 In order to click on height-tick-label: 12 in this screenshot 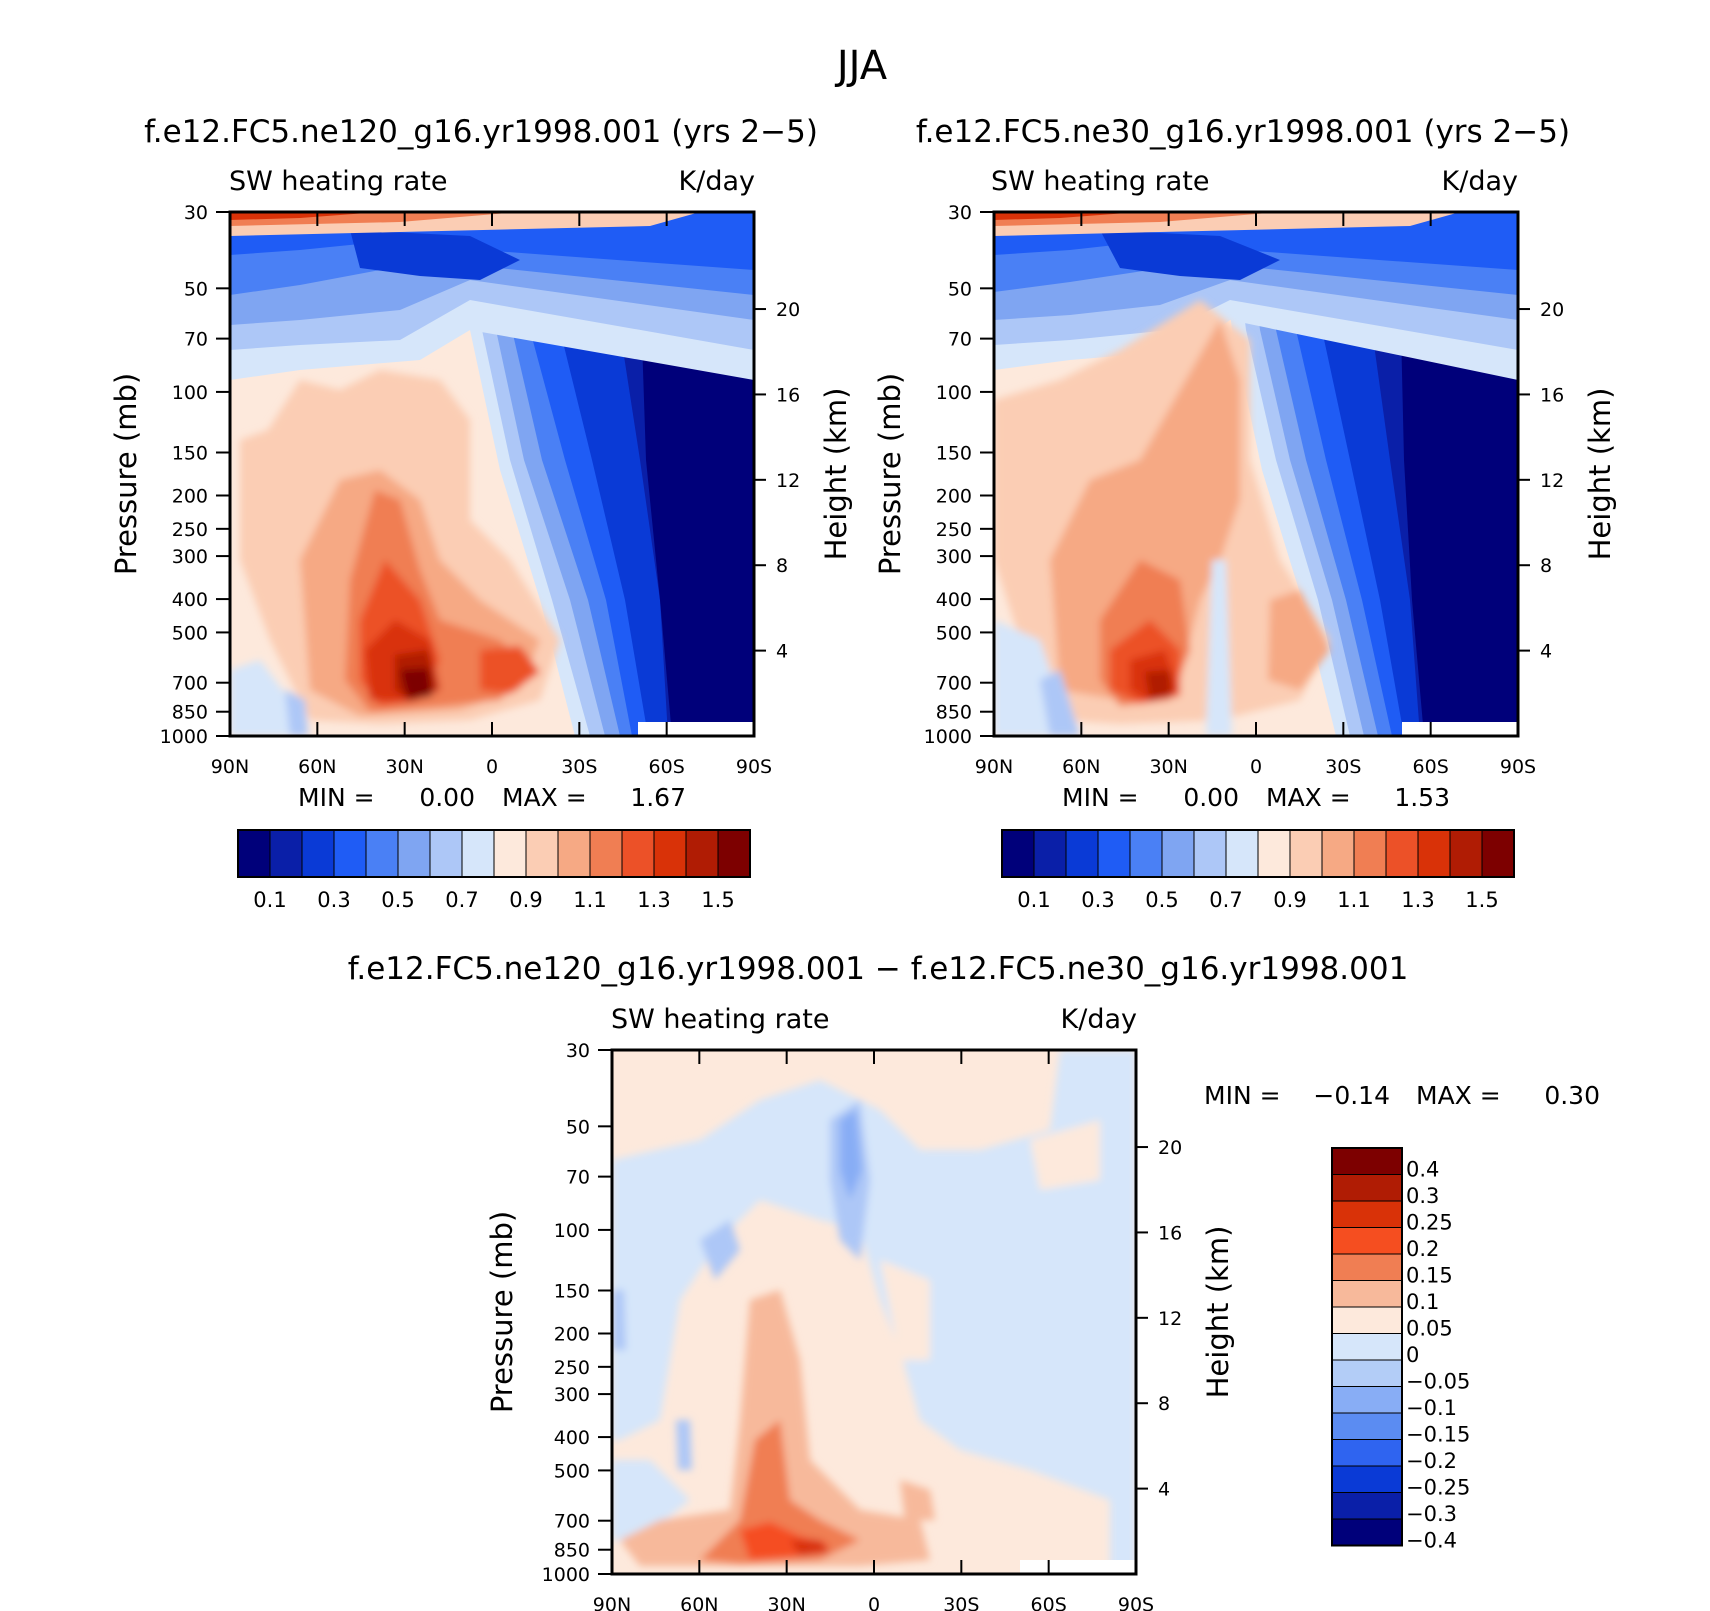, I will do `click(1552, 481)`.